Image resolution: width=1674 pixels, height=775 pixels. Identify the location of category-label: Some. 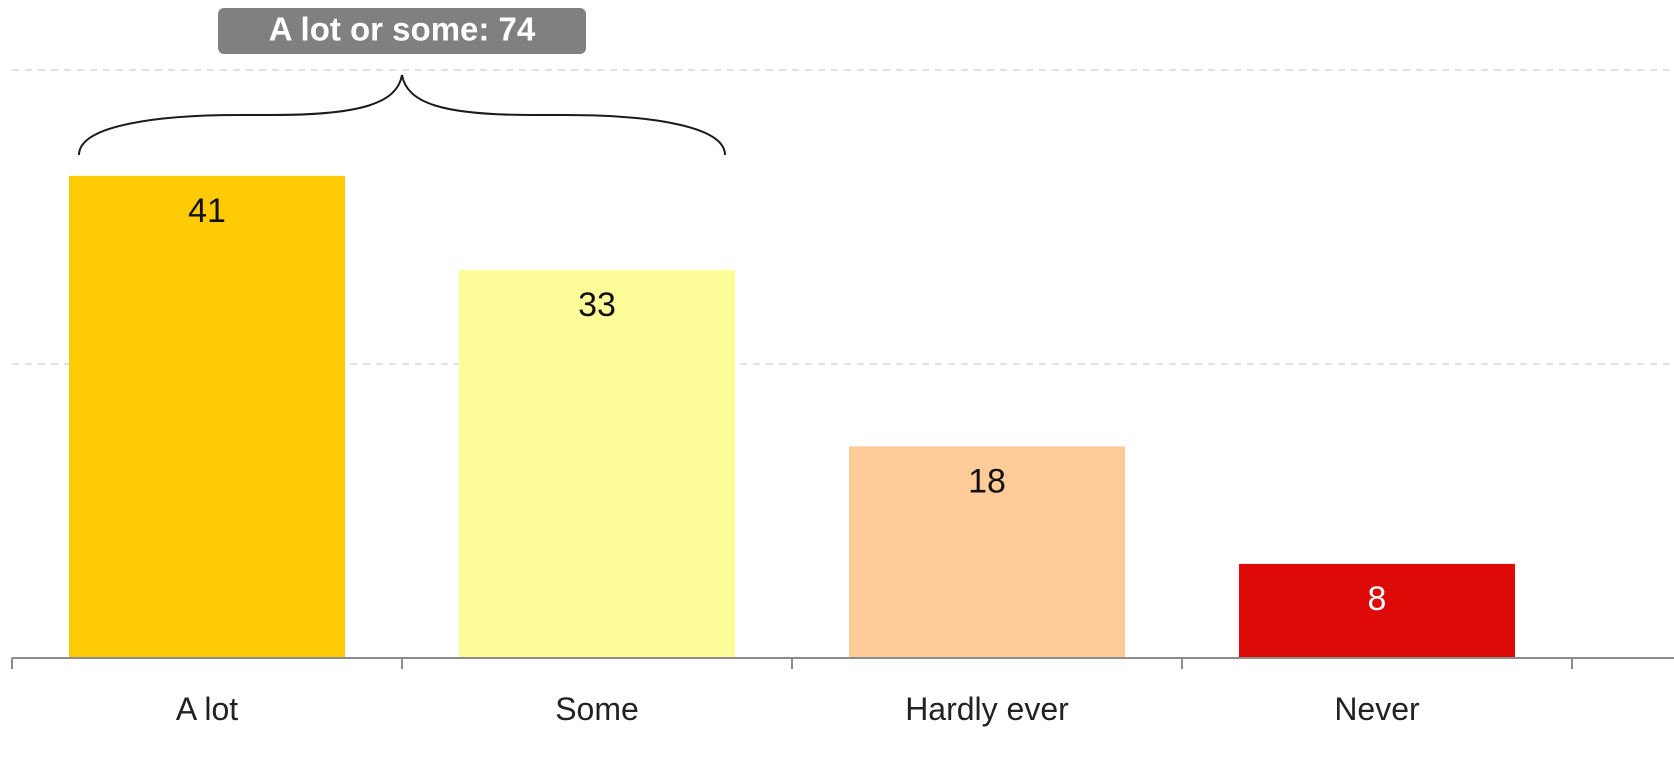
(597, 709).